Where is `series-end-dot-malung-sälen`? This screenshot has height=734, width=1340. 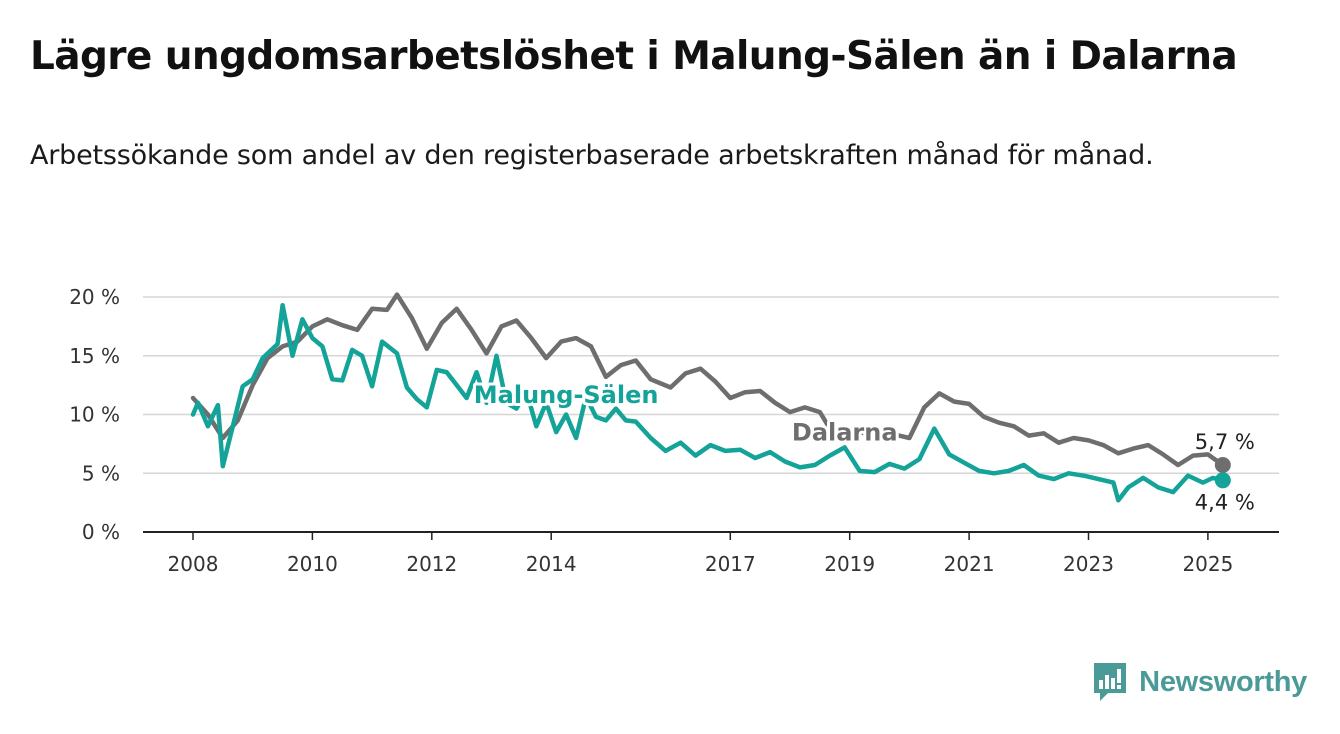 series-end-dot-malung-sälen is located at coordinates (1222, 480).